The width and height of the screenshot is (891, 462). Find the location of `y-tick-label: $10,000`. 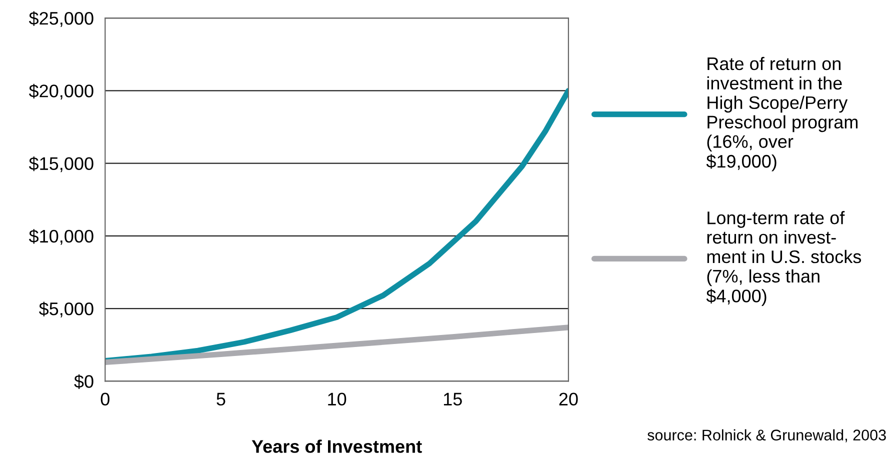

y-tick-label: $10,000 is located at coordinates (61, 237).